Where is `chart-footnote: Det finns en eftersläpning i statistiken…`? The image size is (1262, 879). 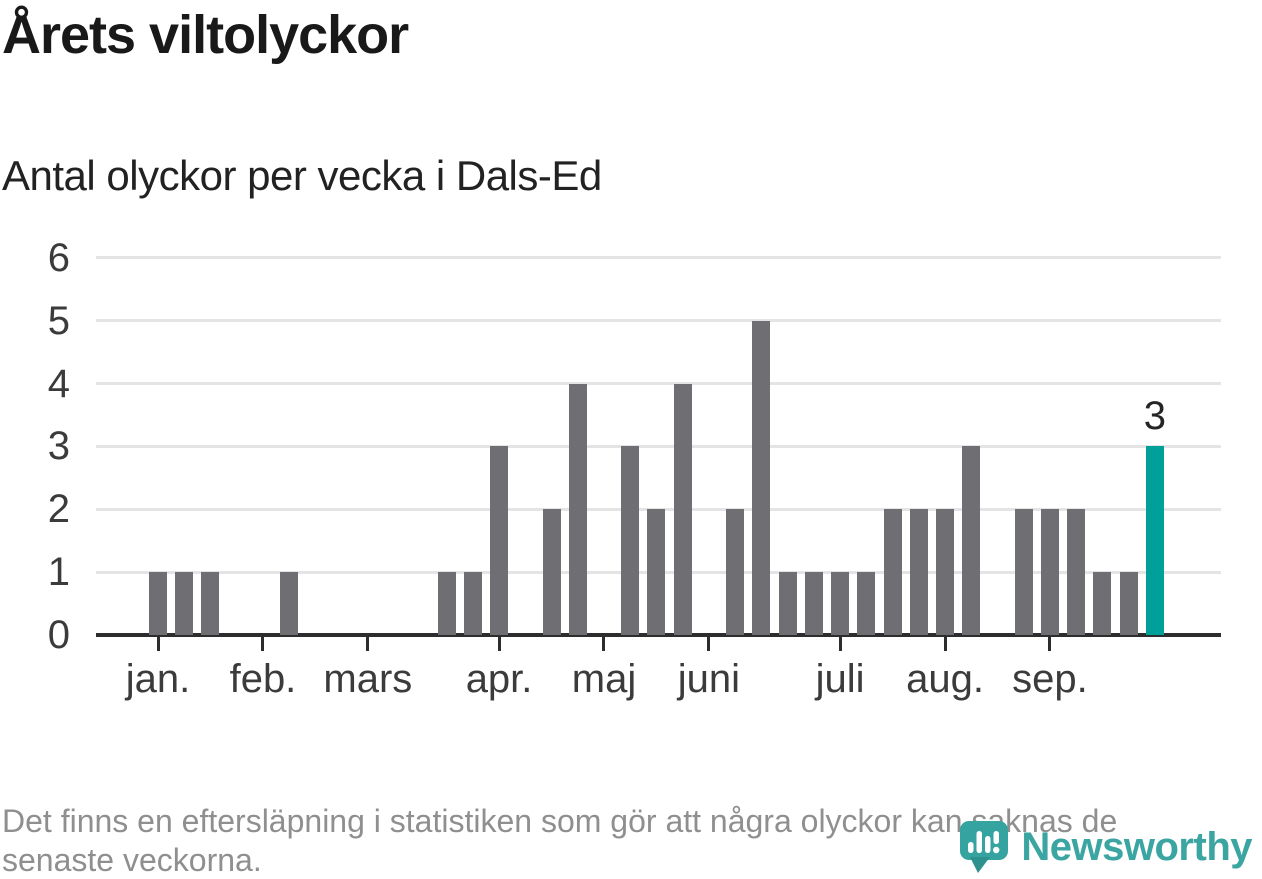
chart-footnote: Det finns en eftersläpning i statistiken… is located at coordinates (627, 840).